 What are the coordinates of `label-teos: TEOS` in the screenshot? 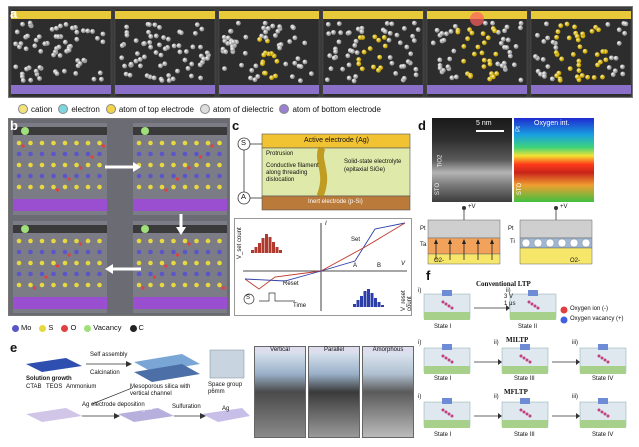 It's located at (54, 387).